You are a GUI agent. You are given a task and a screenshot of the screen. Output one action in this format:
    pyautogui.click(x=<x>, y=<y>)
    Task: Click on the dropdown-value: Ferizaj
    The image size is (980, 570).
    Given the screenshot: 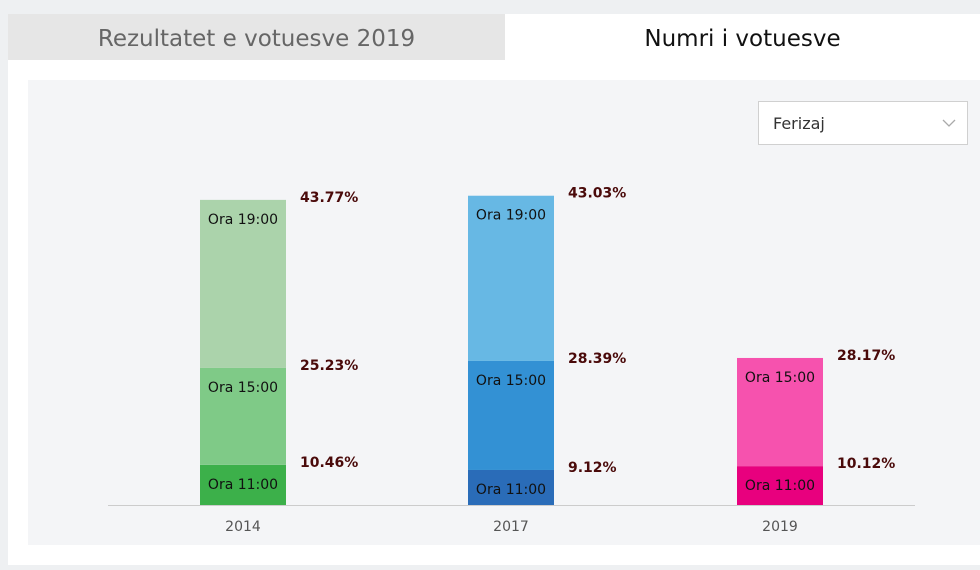 What is the action you would take?
    pyautogui.click(x=799, y=123)
    